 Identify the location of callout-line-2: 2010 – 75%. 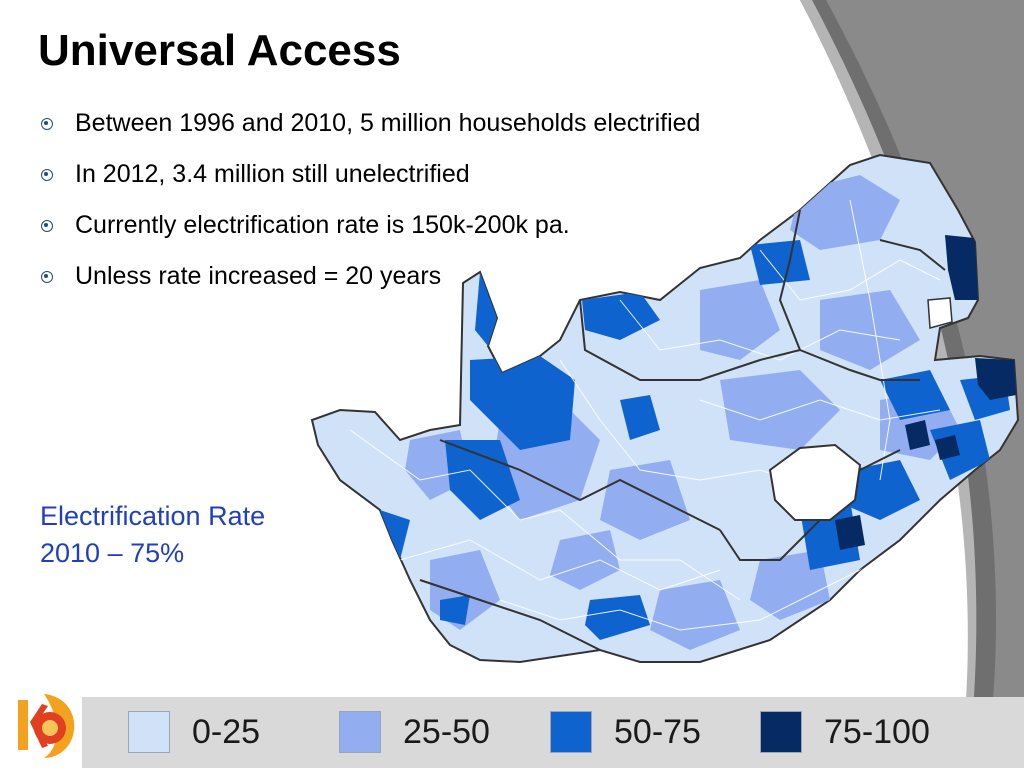
(112, 553).